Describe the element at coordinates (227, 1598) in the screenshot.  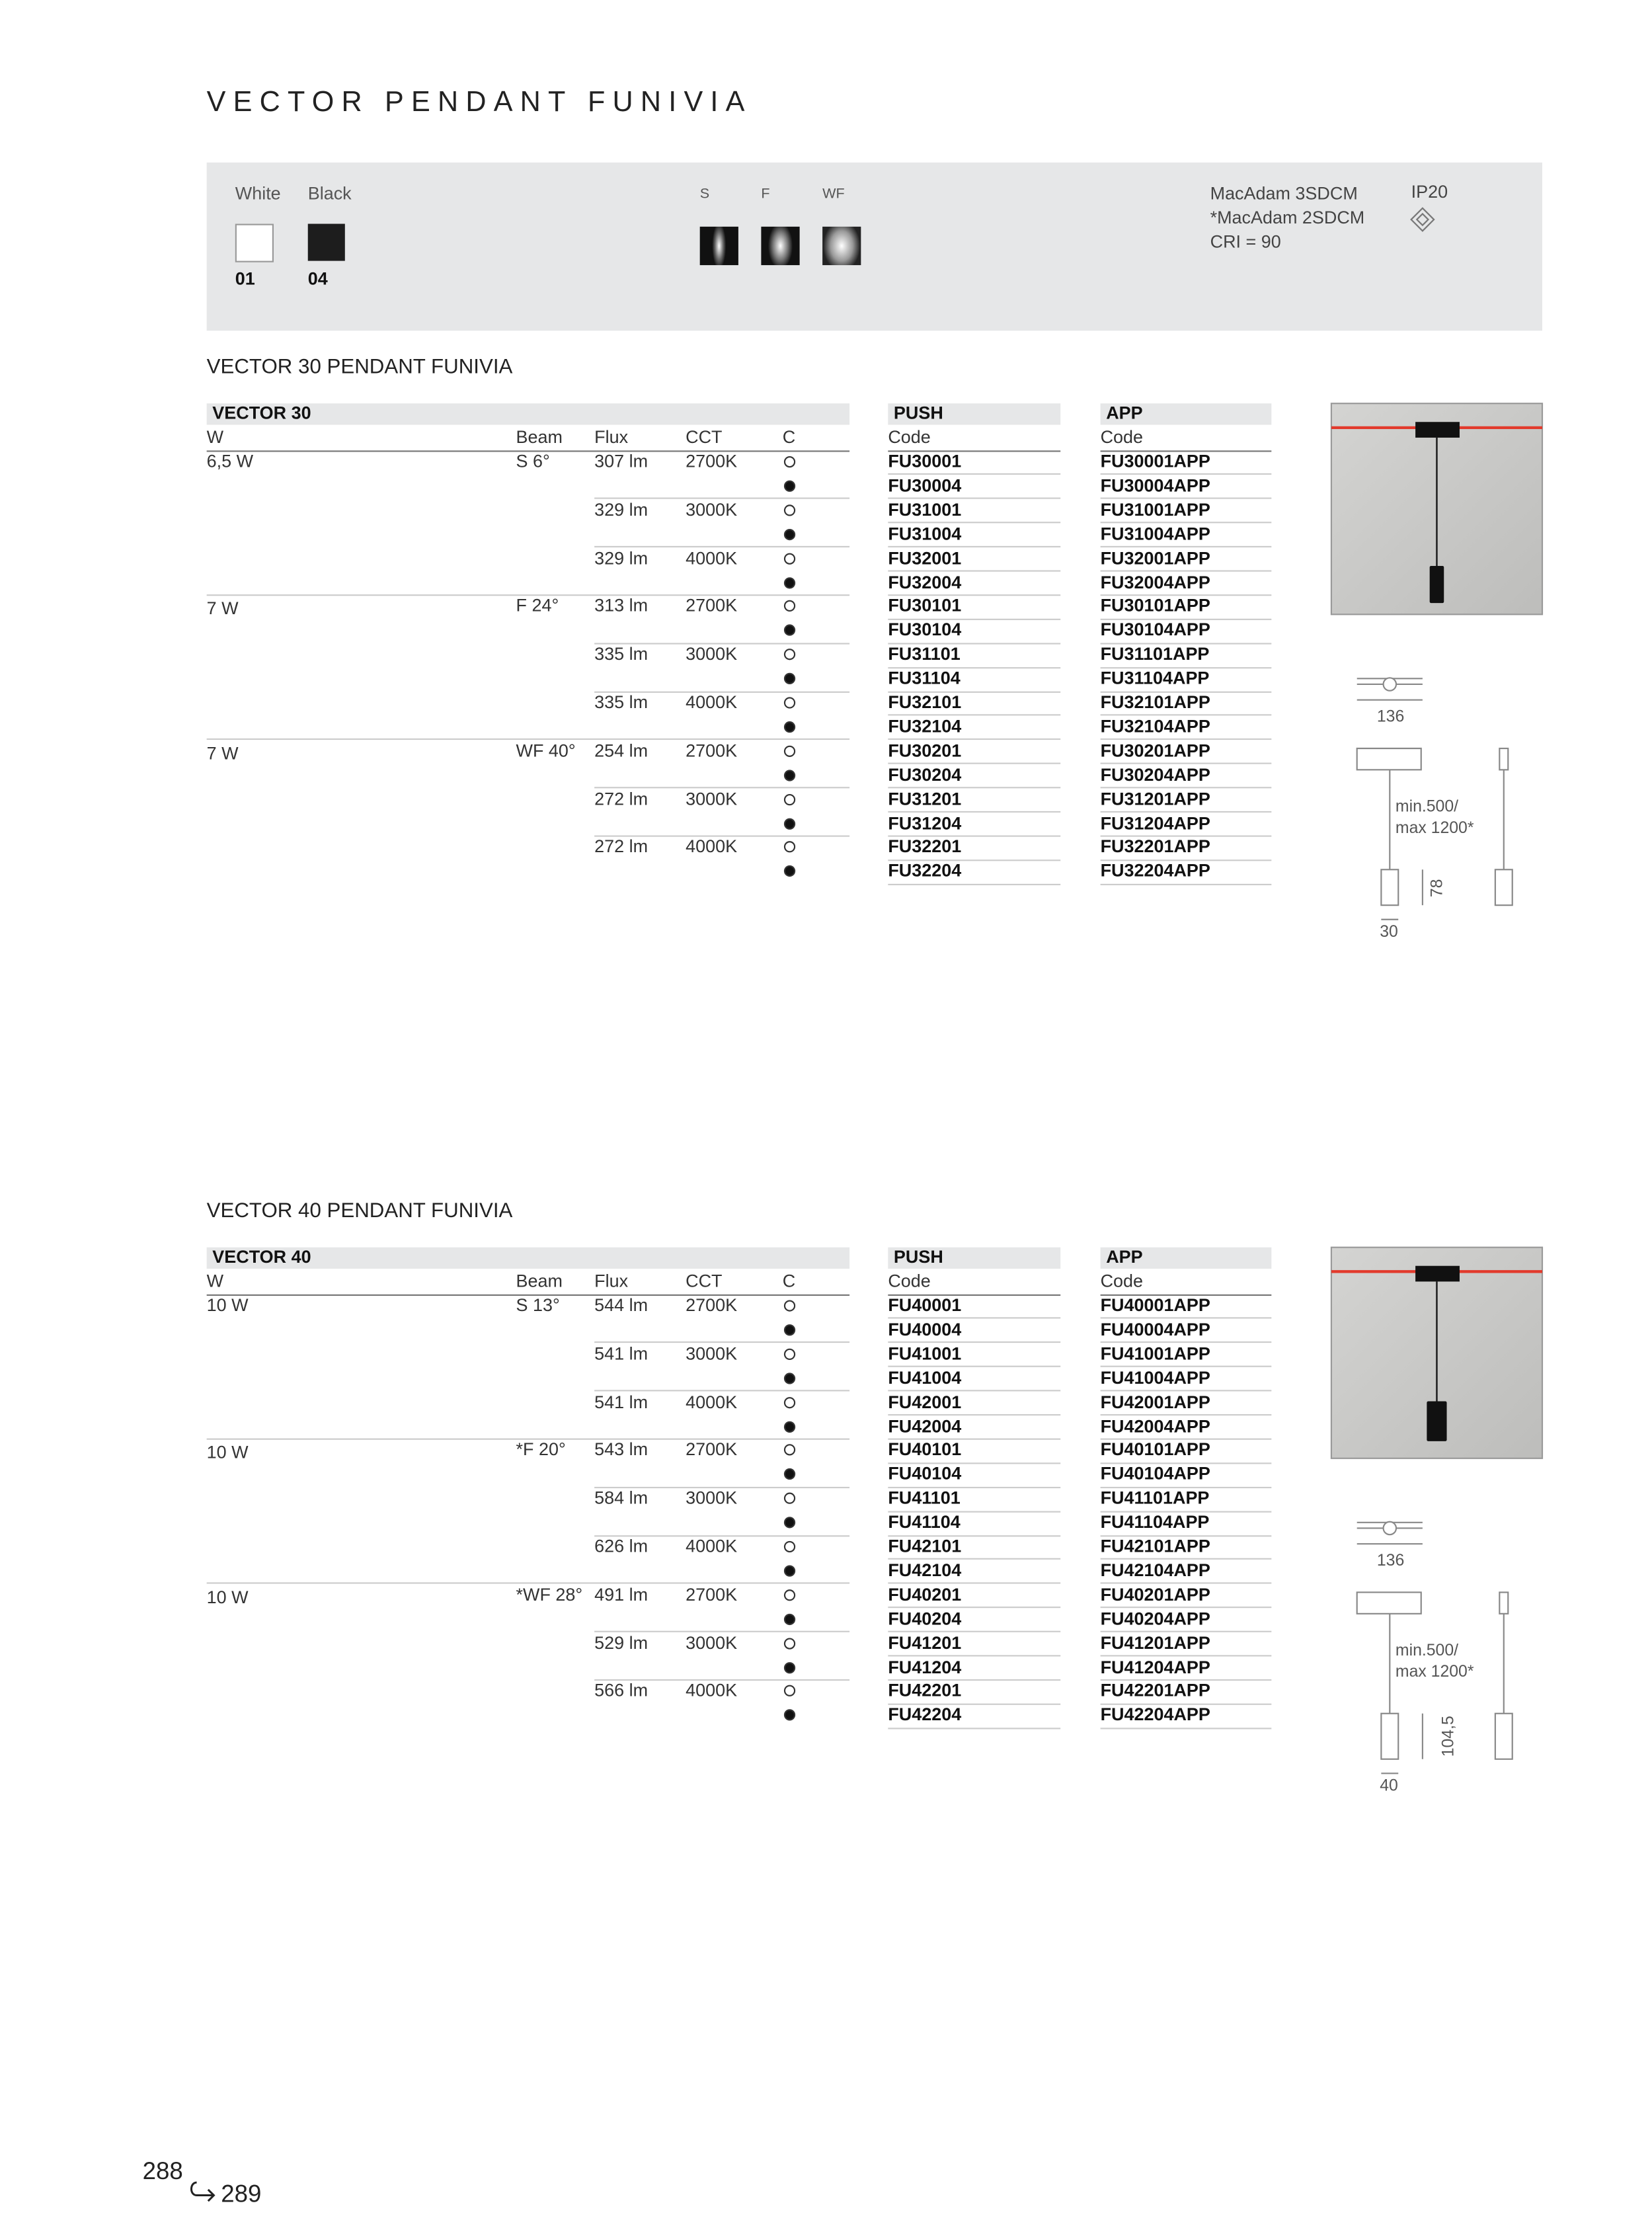
I see `power: 10 W` at that location.